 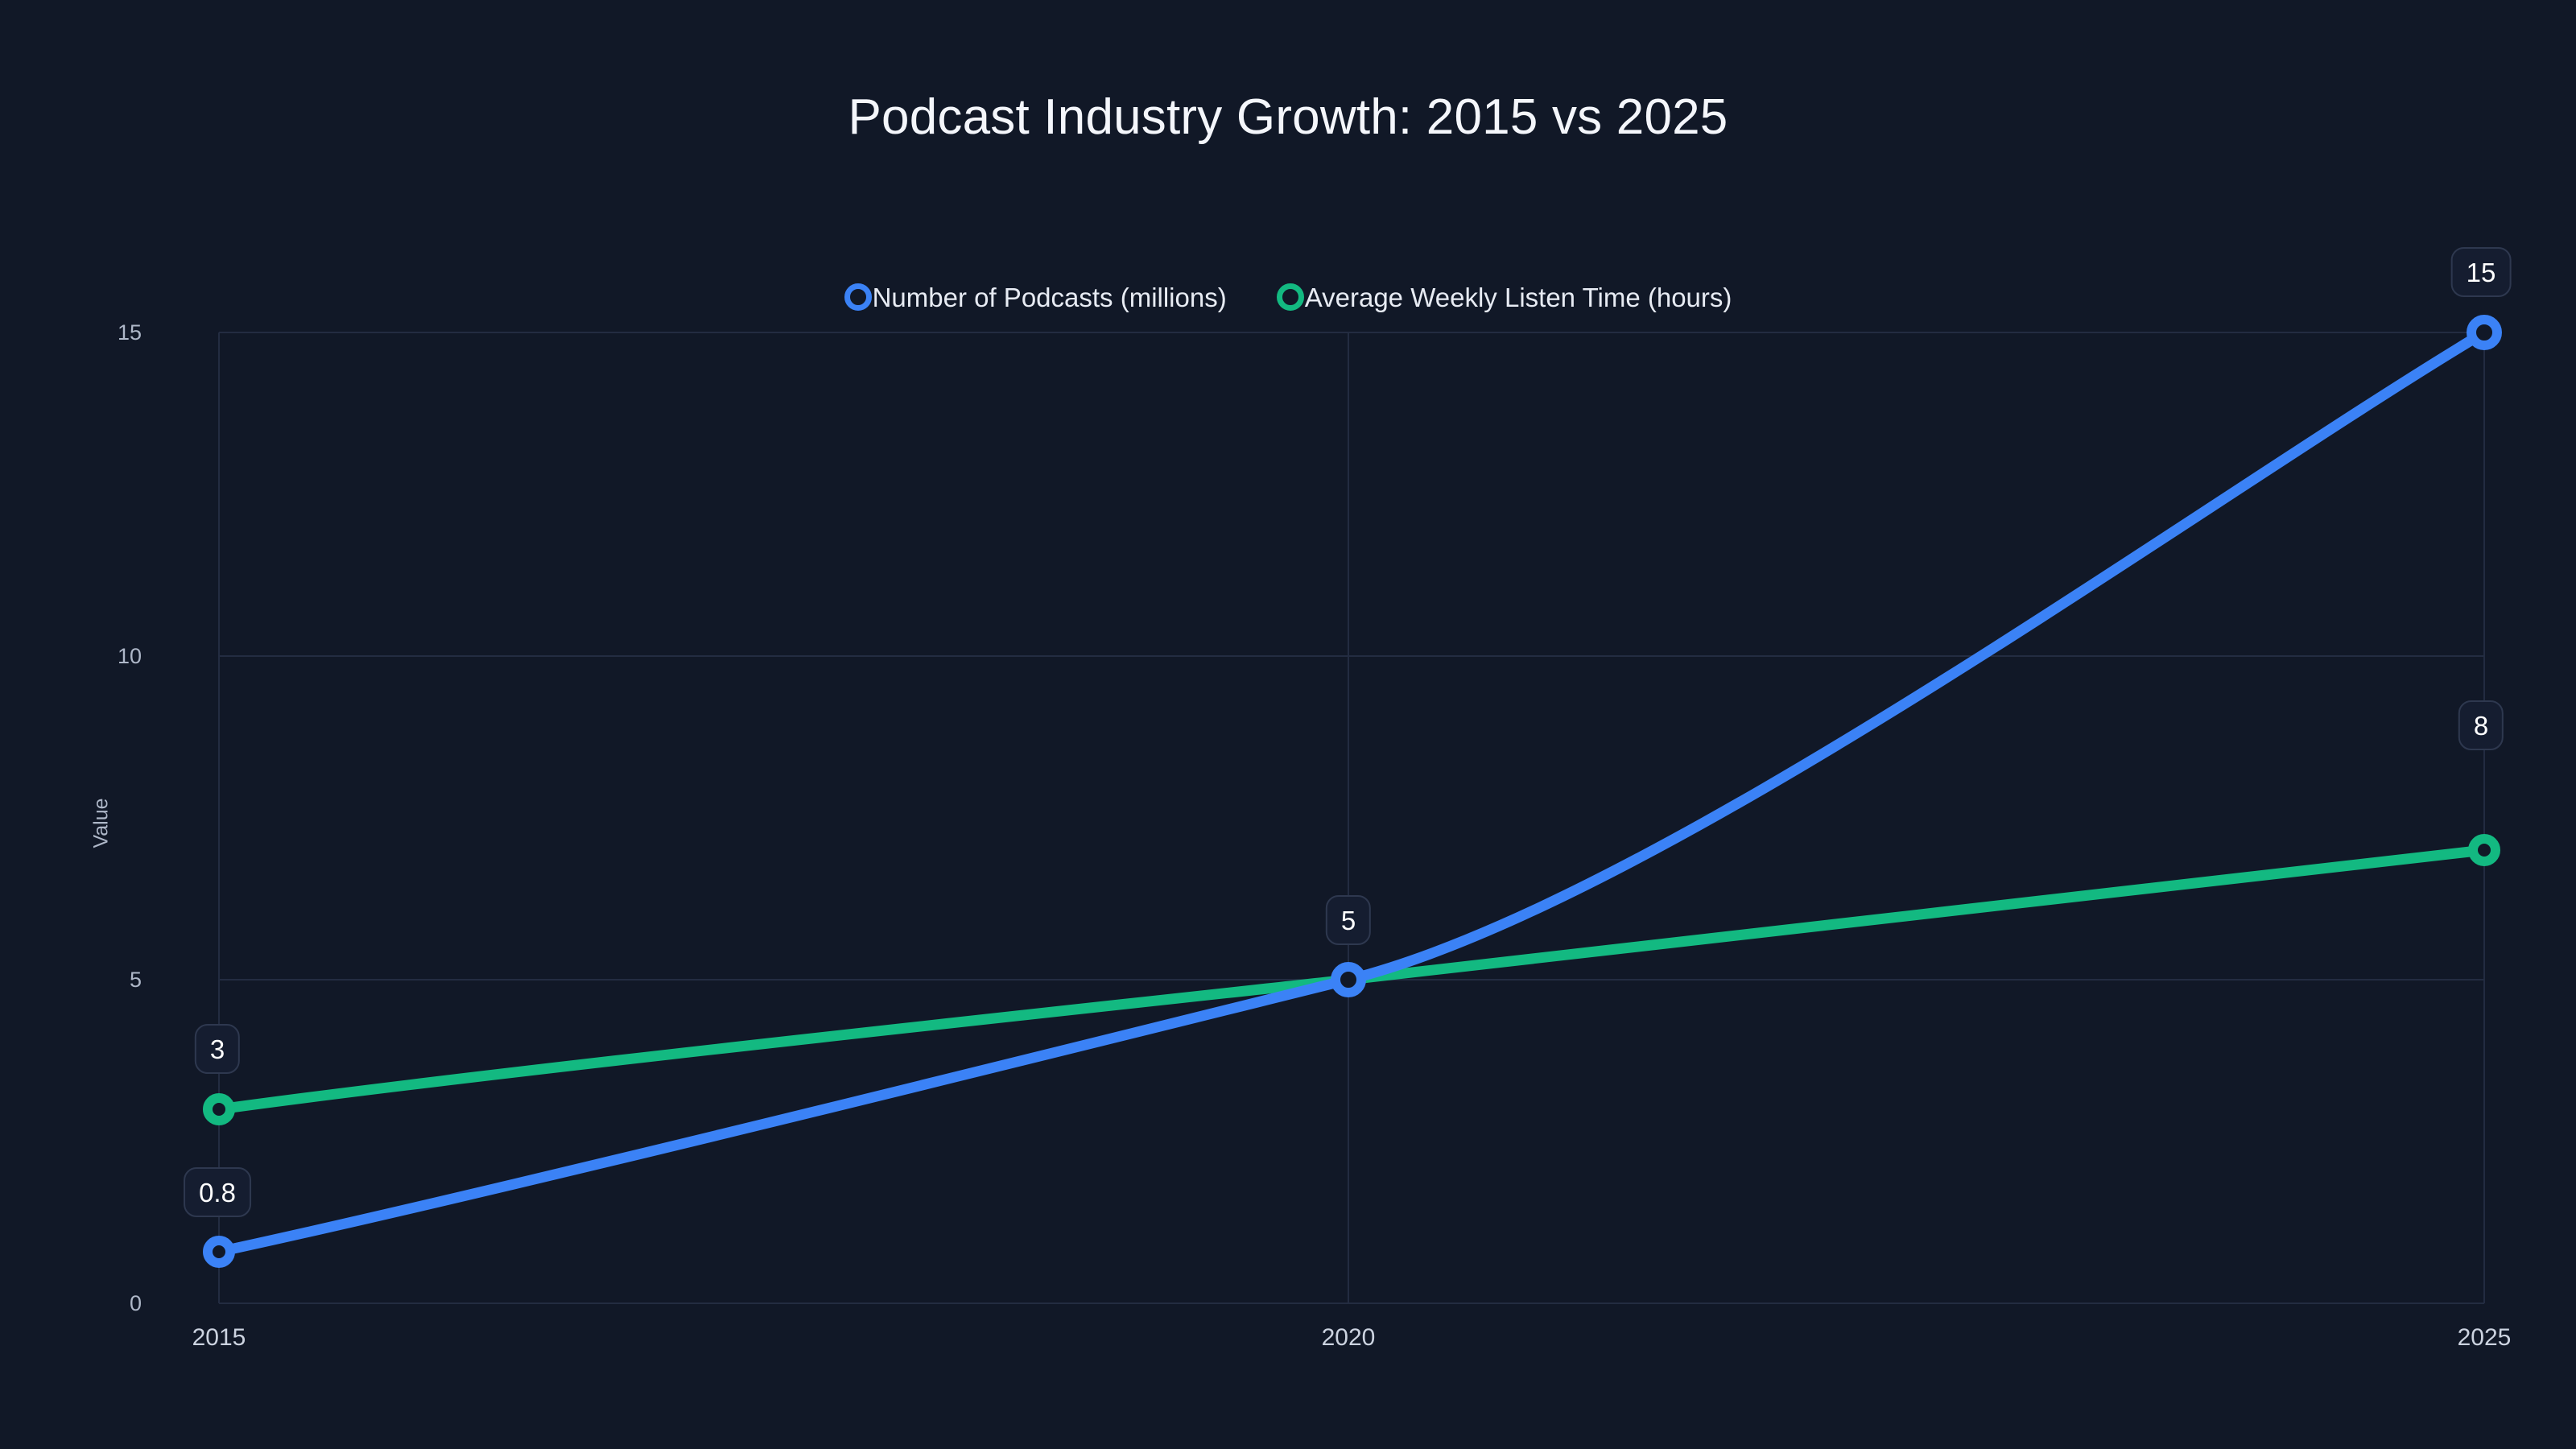 I want to click on data-point-listen-time-2015, so click(x=219, y=1109).